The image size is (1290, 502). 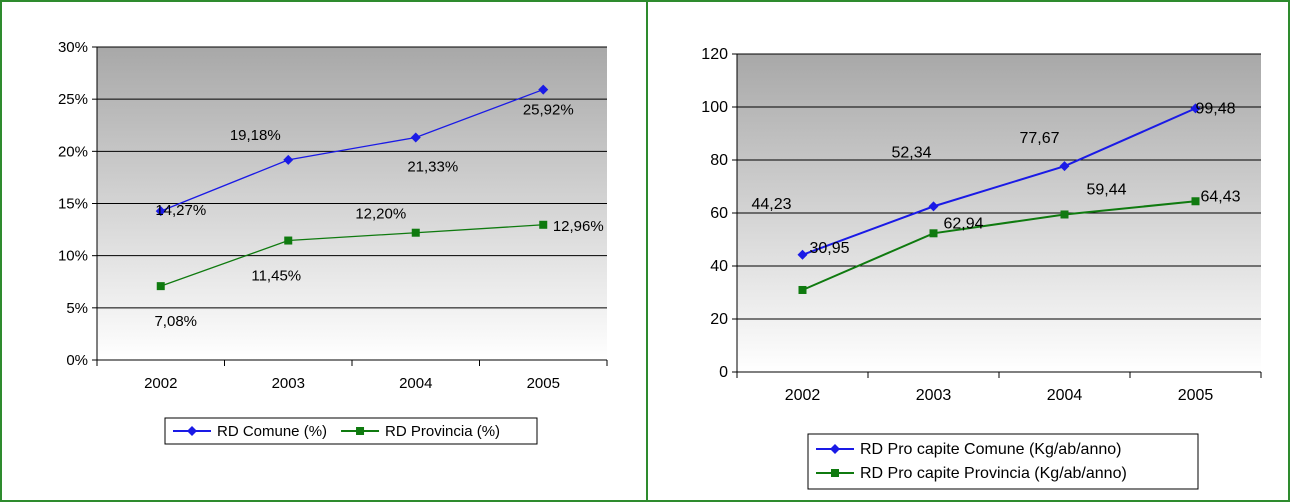 What do you see at coordinates (73, 151) in the screenshot?
I see `y-tick-label: 20%` at bounding box center [73, 151].